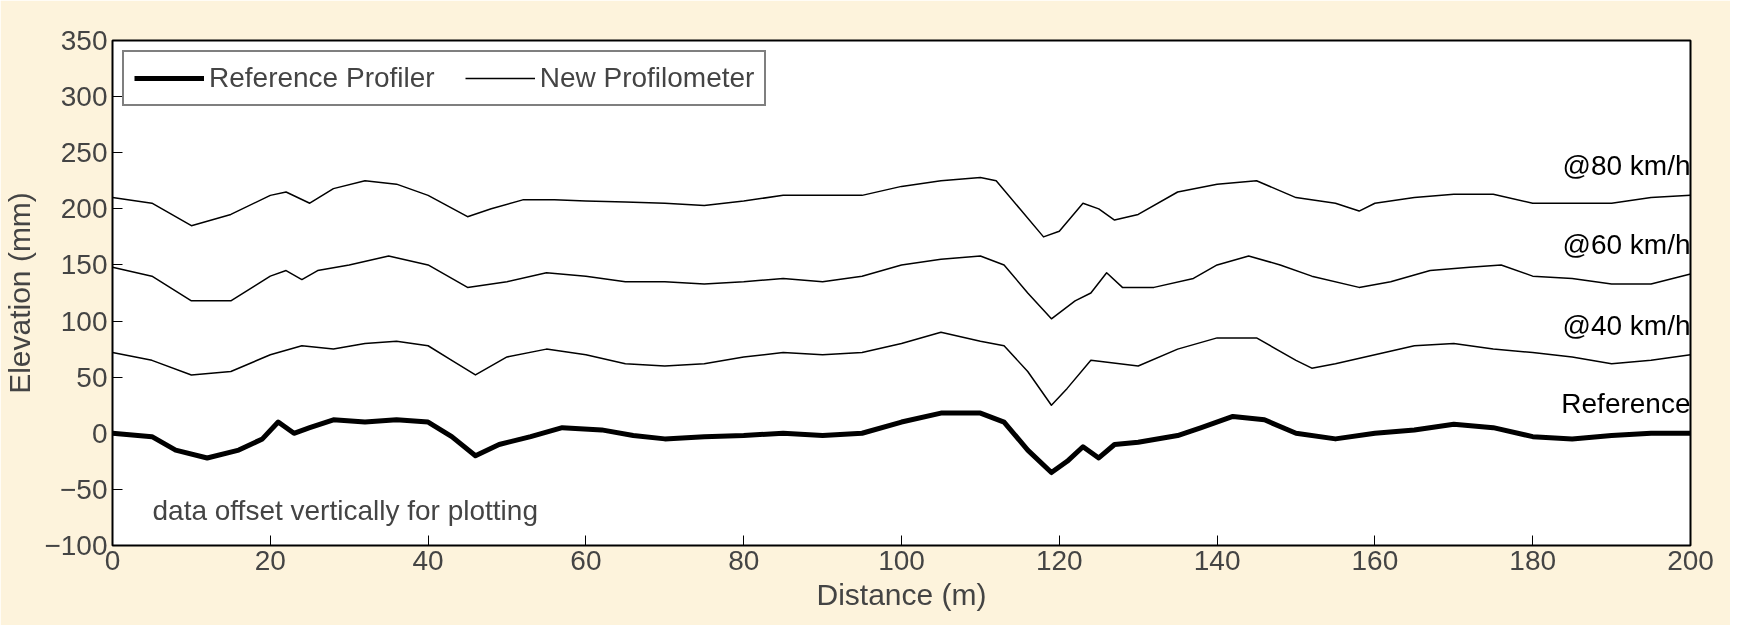  I want to click on annotation: @80 km/h, so click(1626, 166).